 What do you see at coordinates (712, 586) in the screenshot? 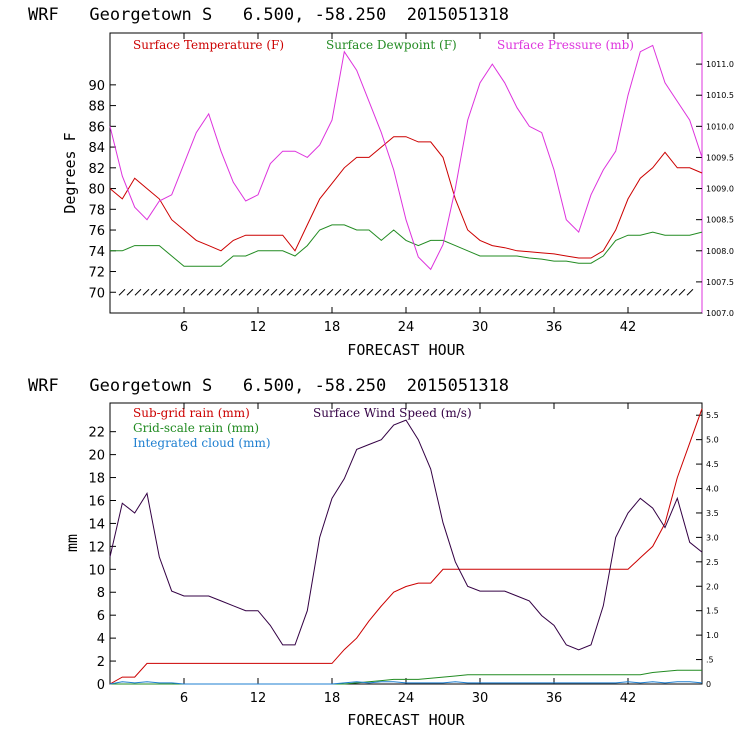
I see `y2-tick-label: 2.0` at bounding box center [712, 586].